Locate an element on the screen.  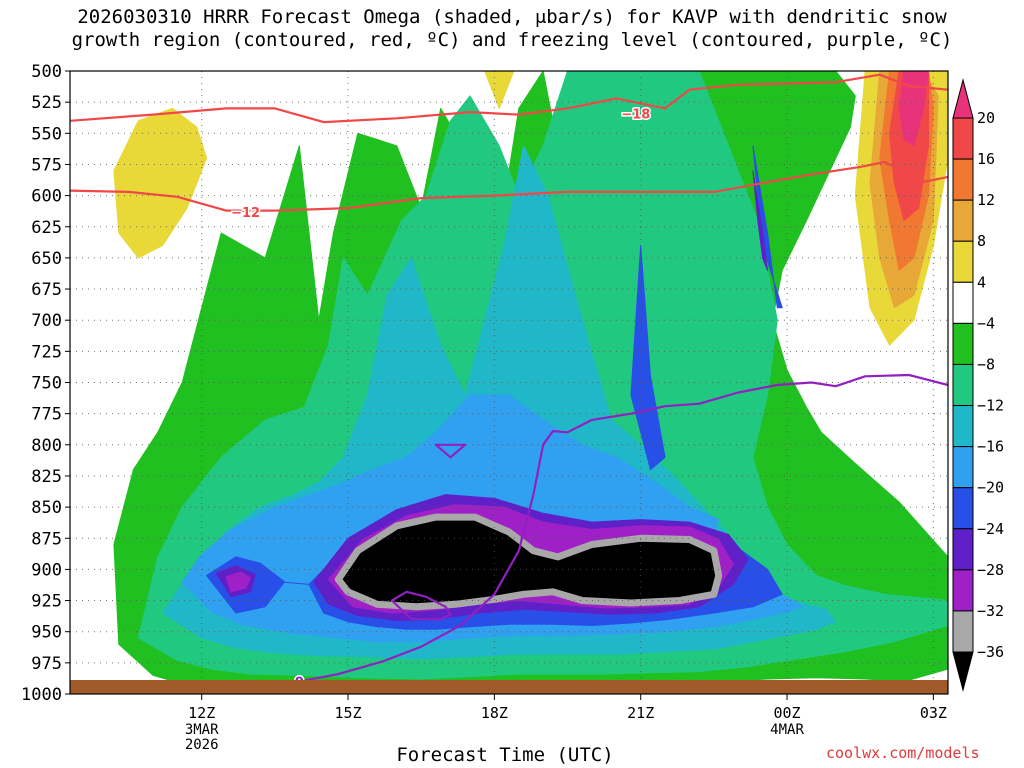
y-tick-label-775: 775 is located at coordinates (46, 415).